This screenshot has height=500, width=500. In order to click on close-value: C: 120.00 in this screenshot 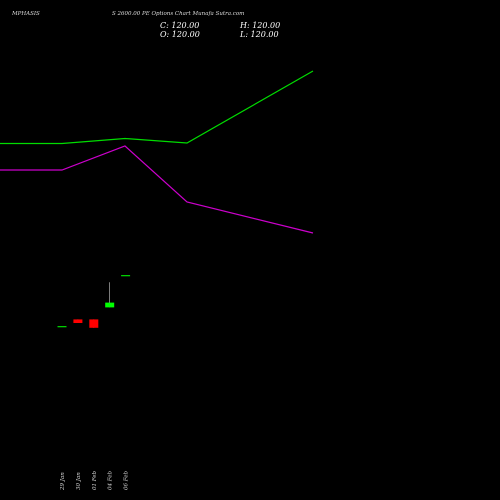, I will do `click(180, 25)`.